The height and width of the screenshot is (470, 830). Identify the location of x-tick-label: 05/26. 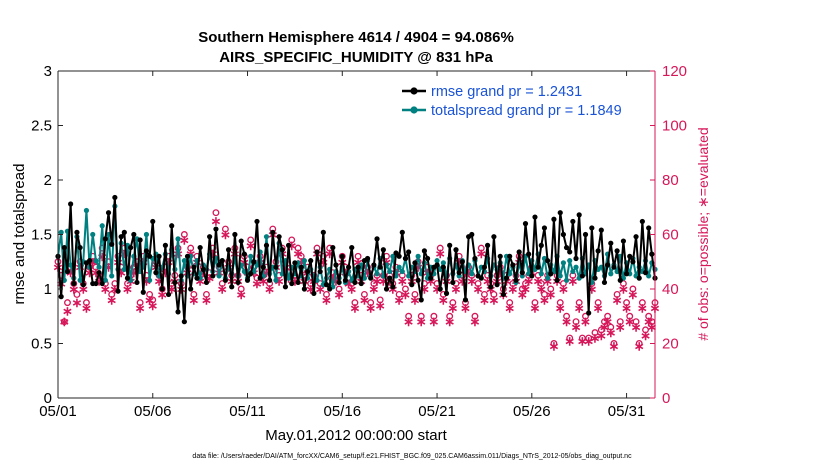
(532, 411).